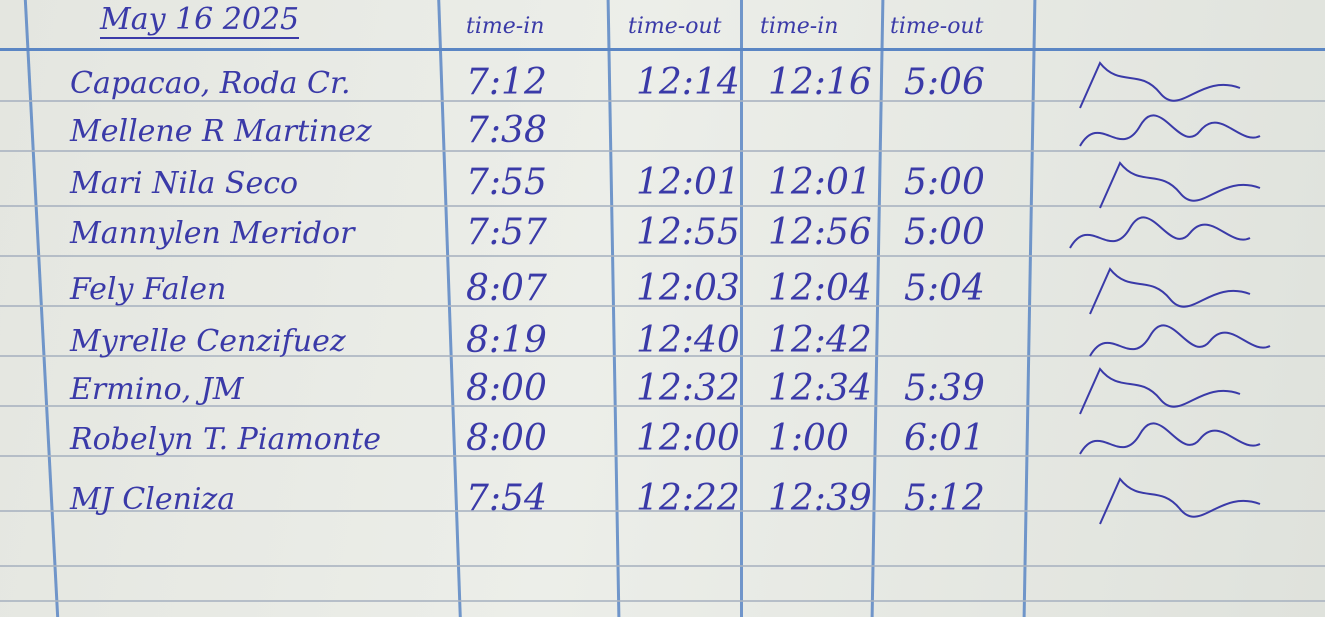 The height and width of the screenshot is (617, 1325). What do you see at coordinates (200, 20) in the screenshot?
I see `log-date: May 16 2025` at bounding box center [200, 20].